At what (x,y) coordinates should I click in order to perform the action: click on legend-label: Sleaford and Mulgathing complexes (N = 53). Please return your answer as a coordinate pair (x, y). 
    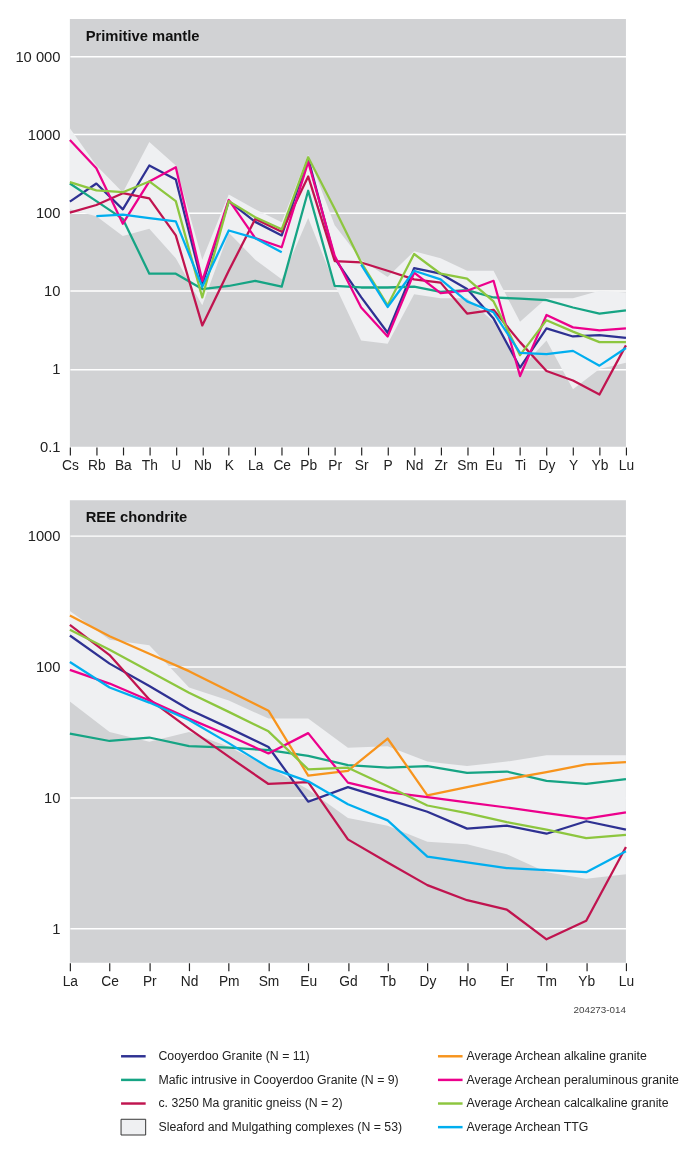
    Looking at the image, I should click on (280, 1127).